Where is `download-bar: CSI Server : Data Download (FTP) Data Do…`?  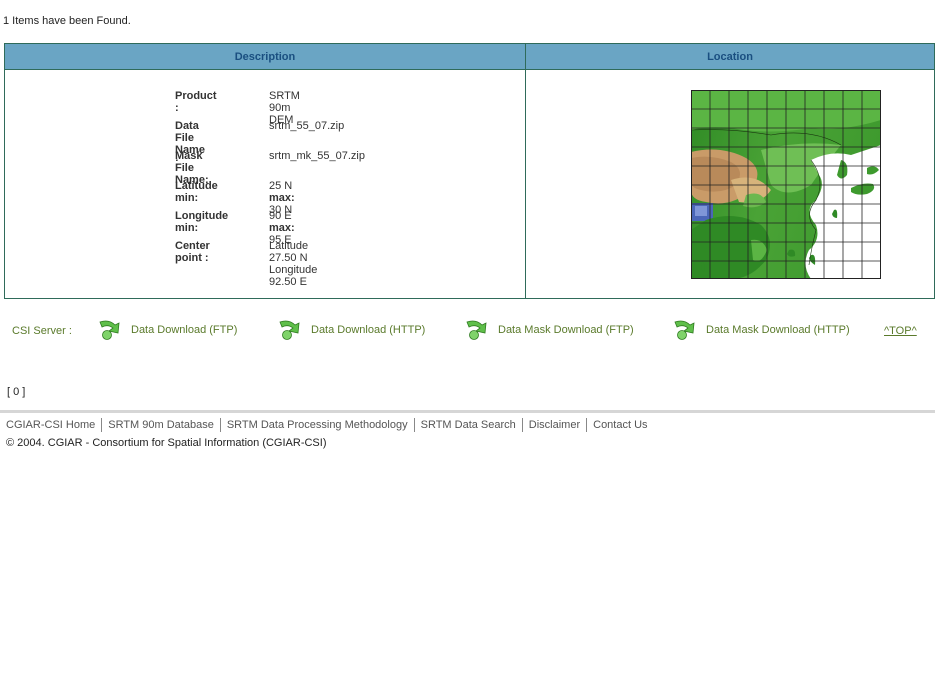 download-bar: CSI Server : Data Download (FTP) Data Do… is located at coordinates (467, 330).